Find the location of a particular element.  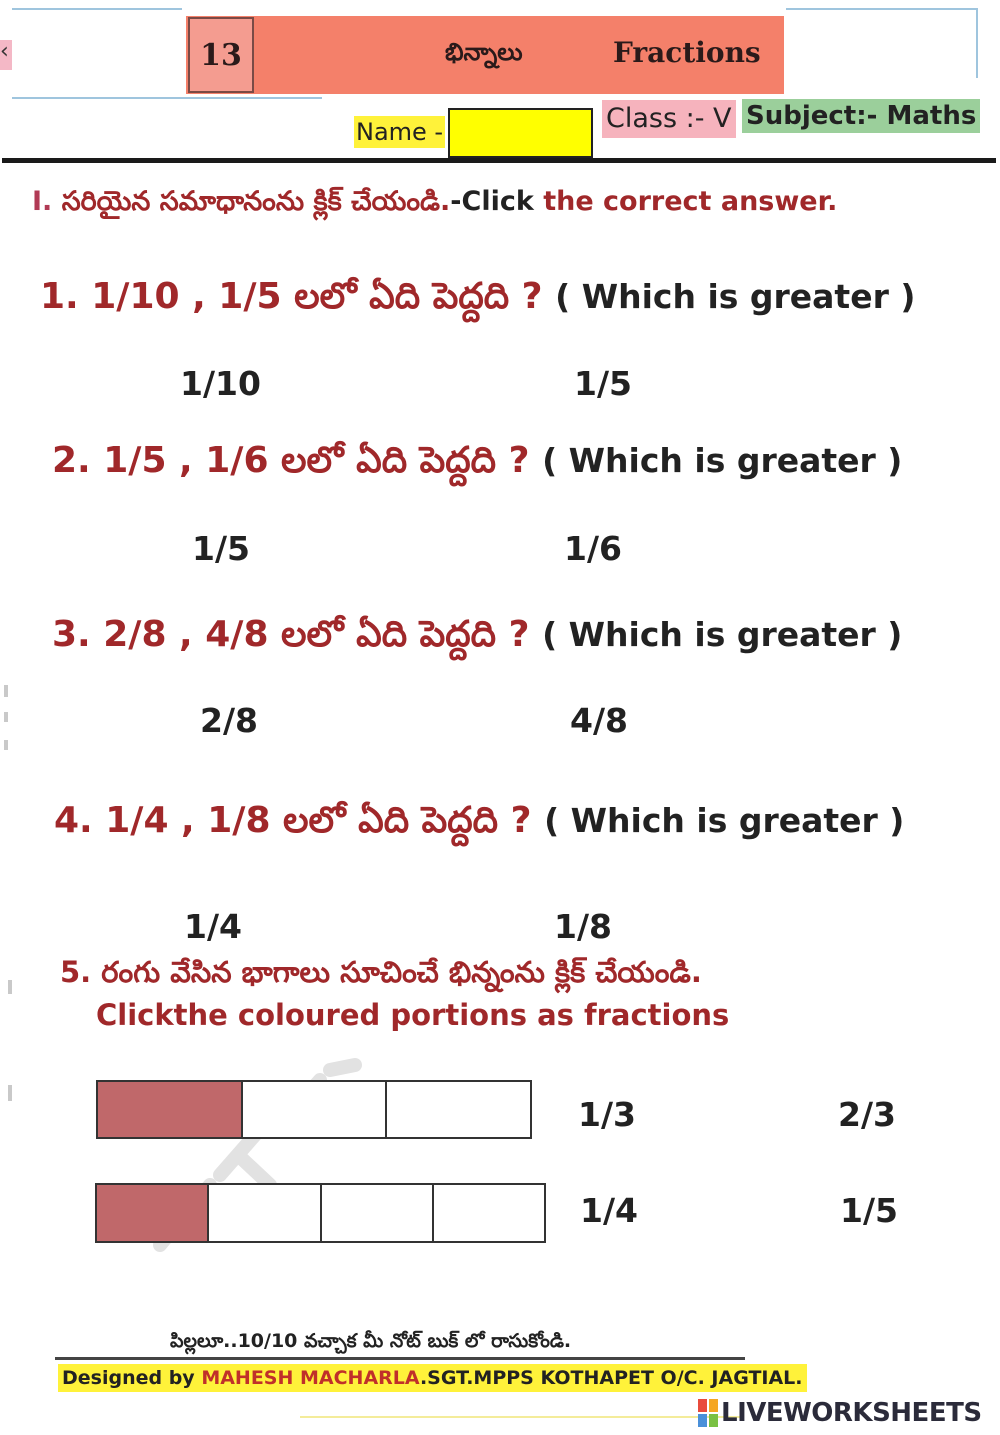

answer-option: 1/3 is located at coordinates (607, 1114).